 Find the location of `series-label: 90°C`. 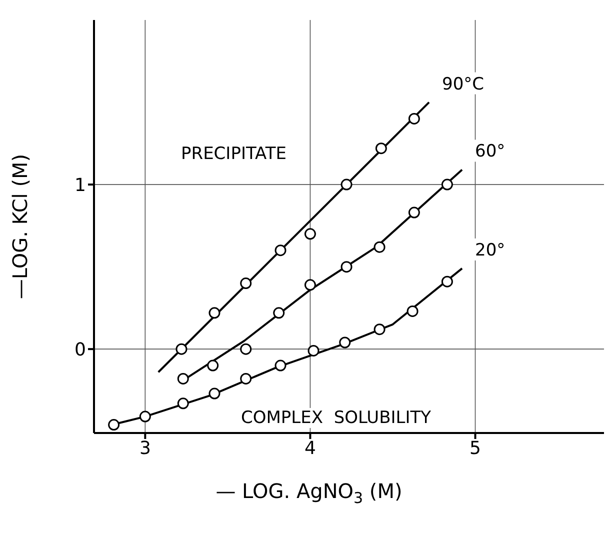

series-label: 90°C is located at coordinates (463, 84).